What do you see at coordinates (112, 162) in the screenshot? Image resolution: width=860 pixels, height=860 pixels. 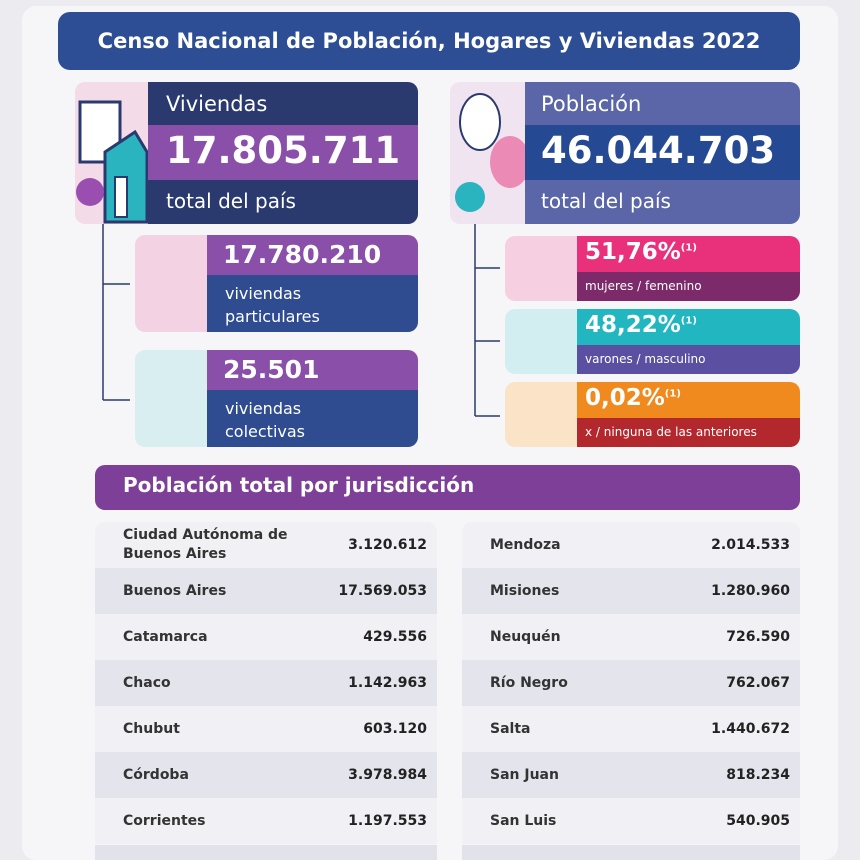 I see `houses-icon` at bounding box center [112, 162].